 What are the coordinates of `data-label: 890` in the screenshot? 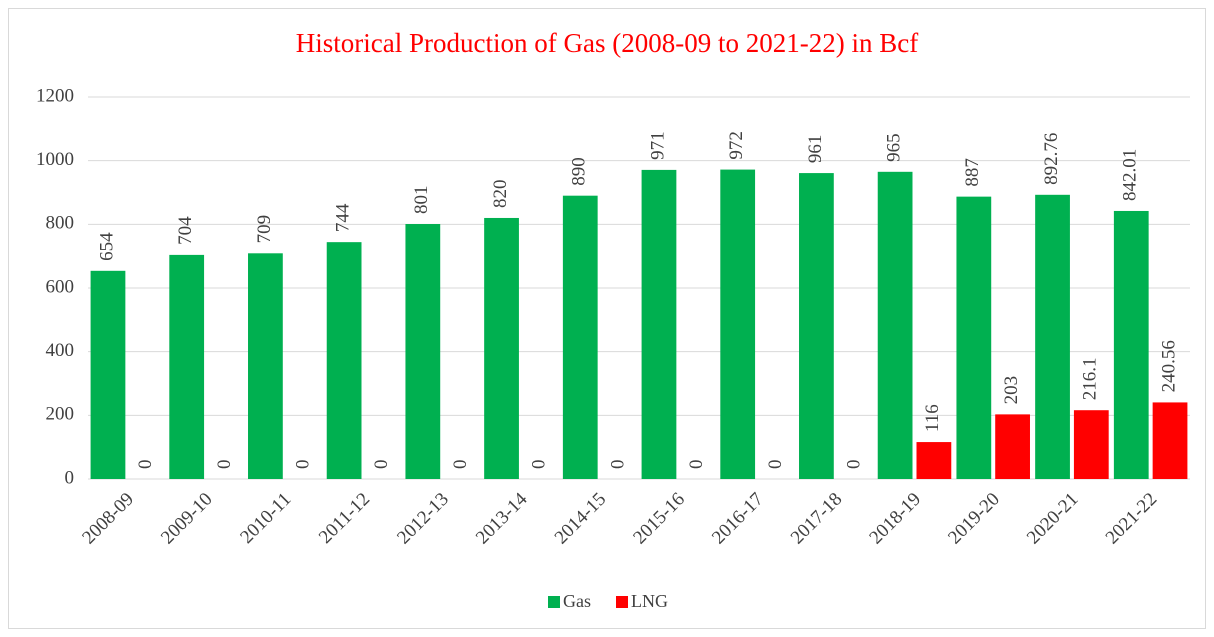 It's located at (579, 171).